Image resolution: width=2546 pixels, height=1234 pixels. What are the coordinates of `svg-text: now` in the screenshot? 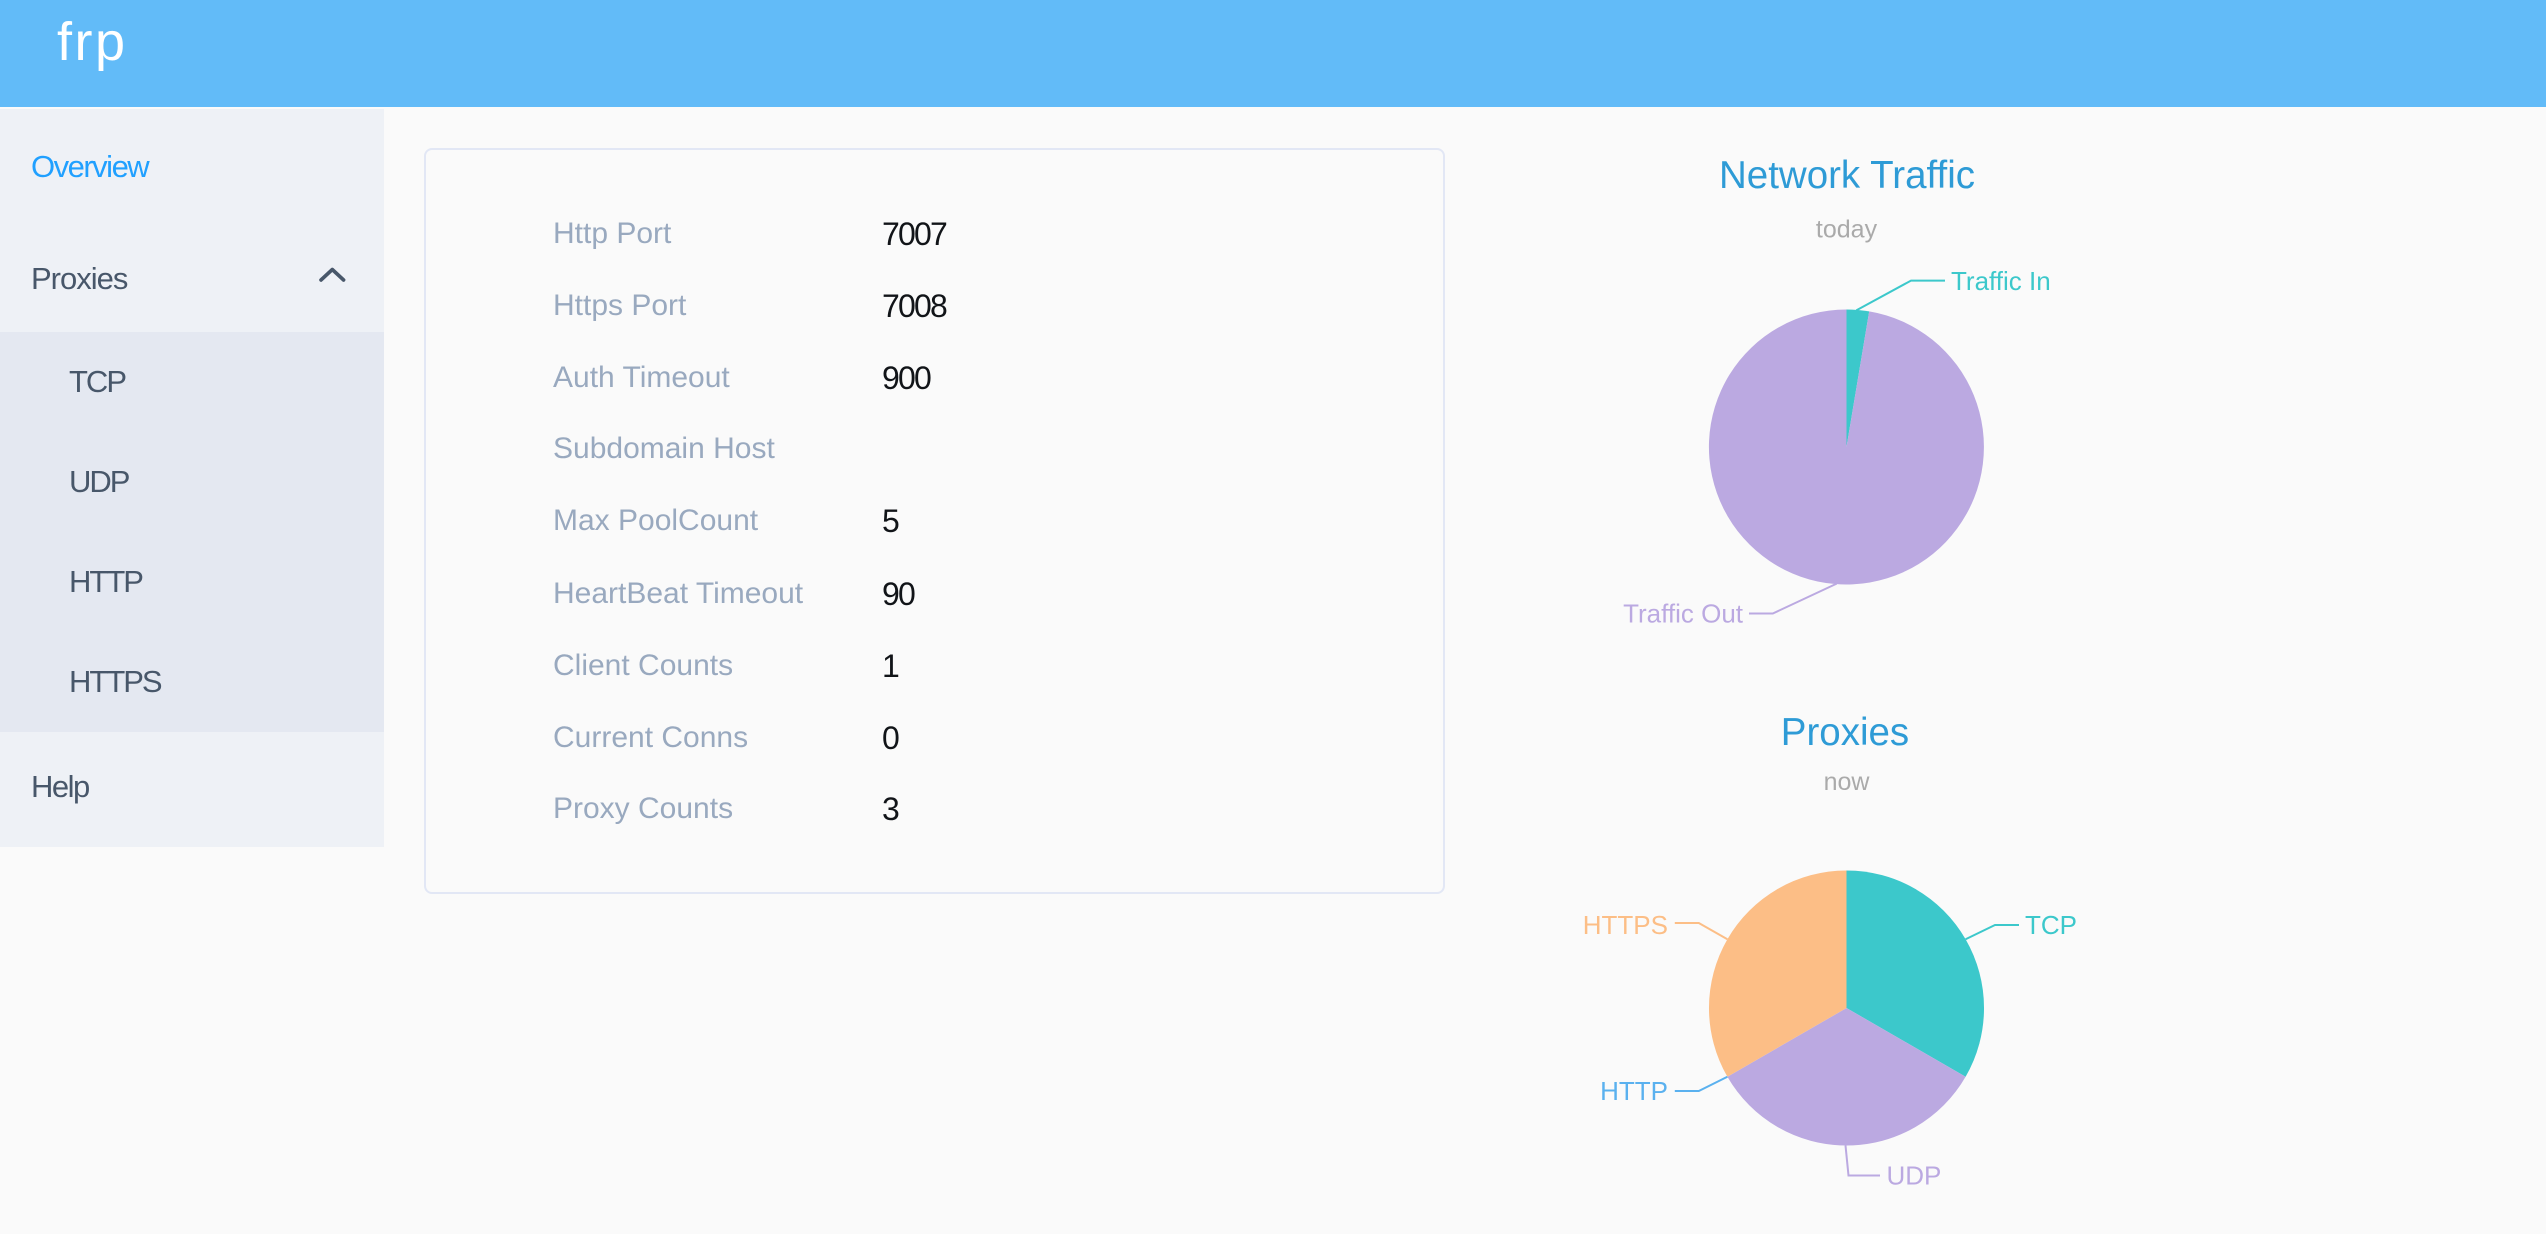 It's located at (1847, 782).